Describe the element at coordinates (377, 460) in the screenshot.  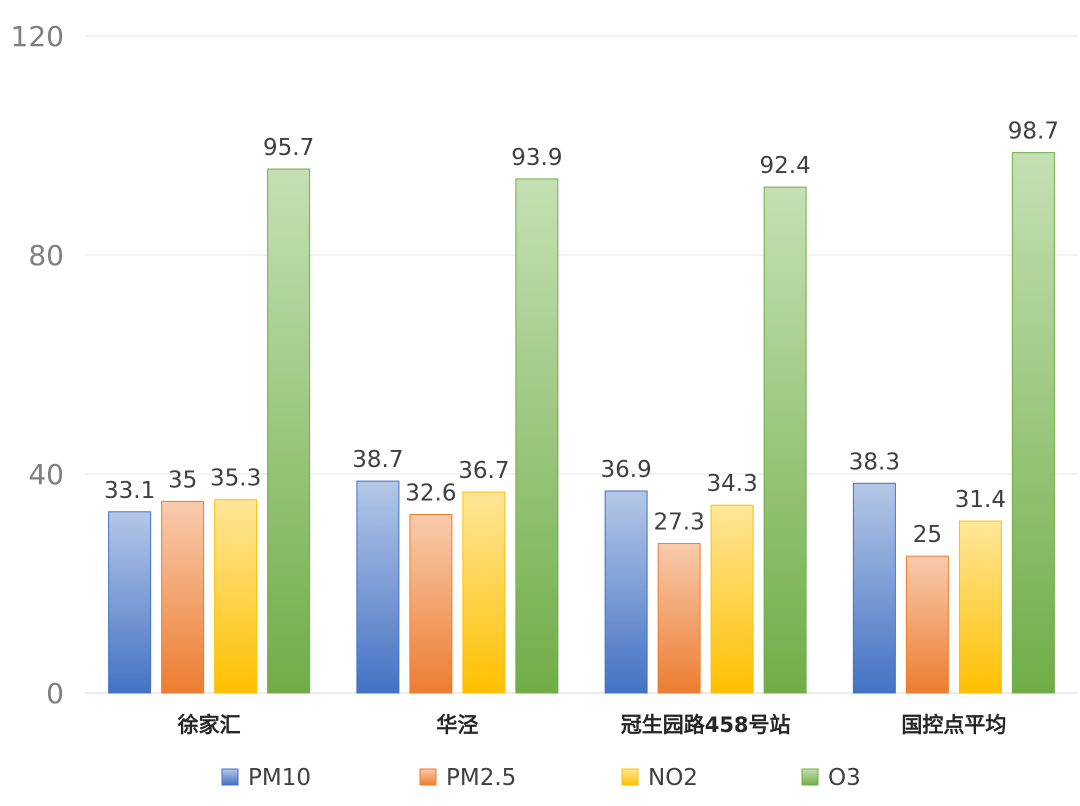
I see `data-label: 38.7` at that location.